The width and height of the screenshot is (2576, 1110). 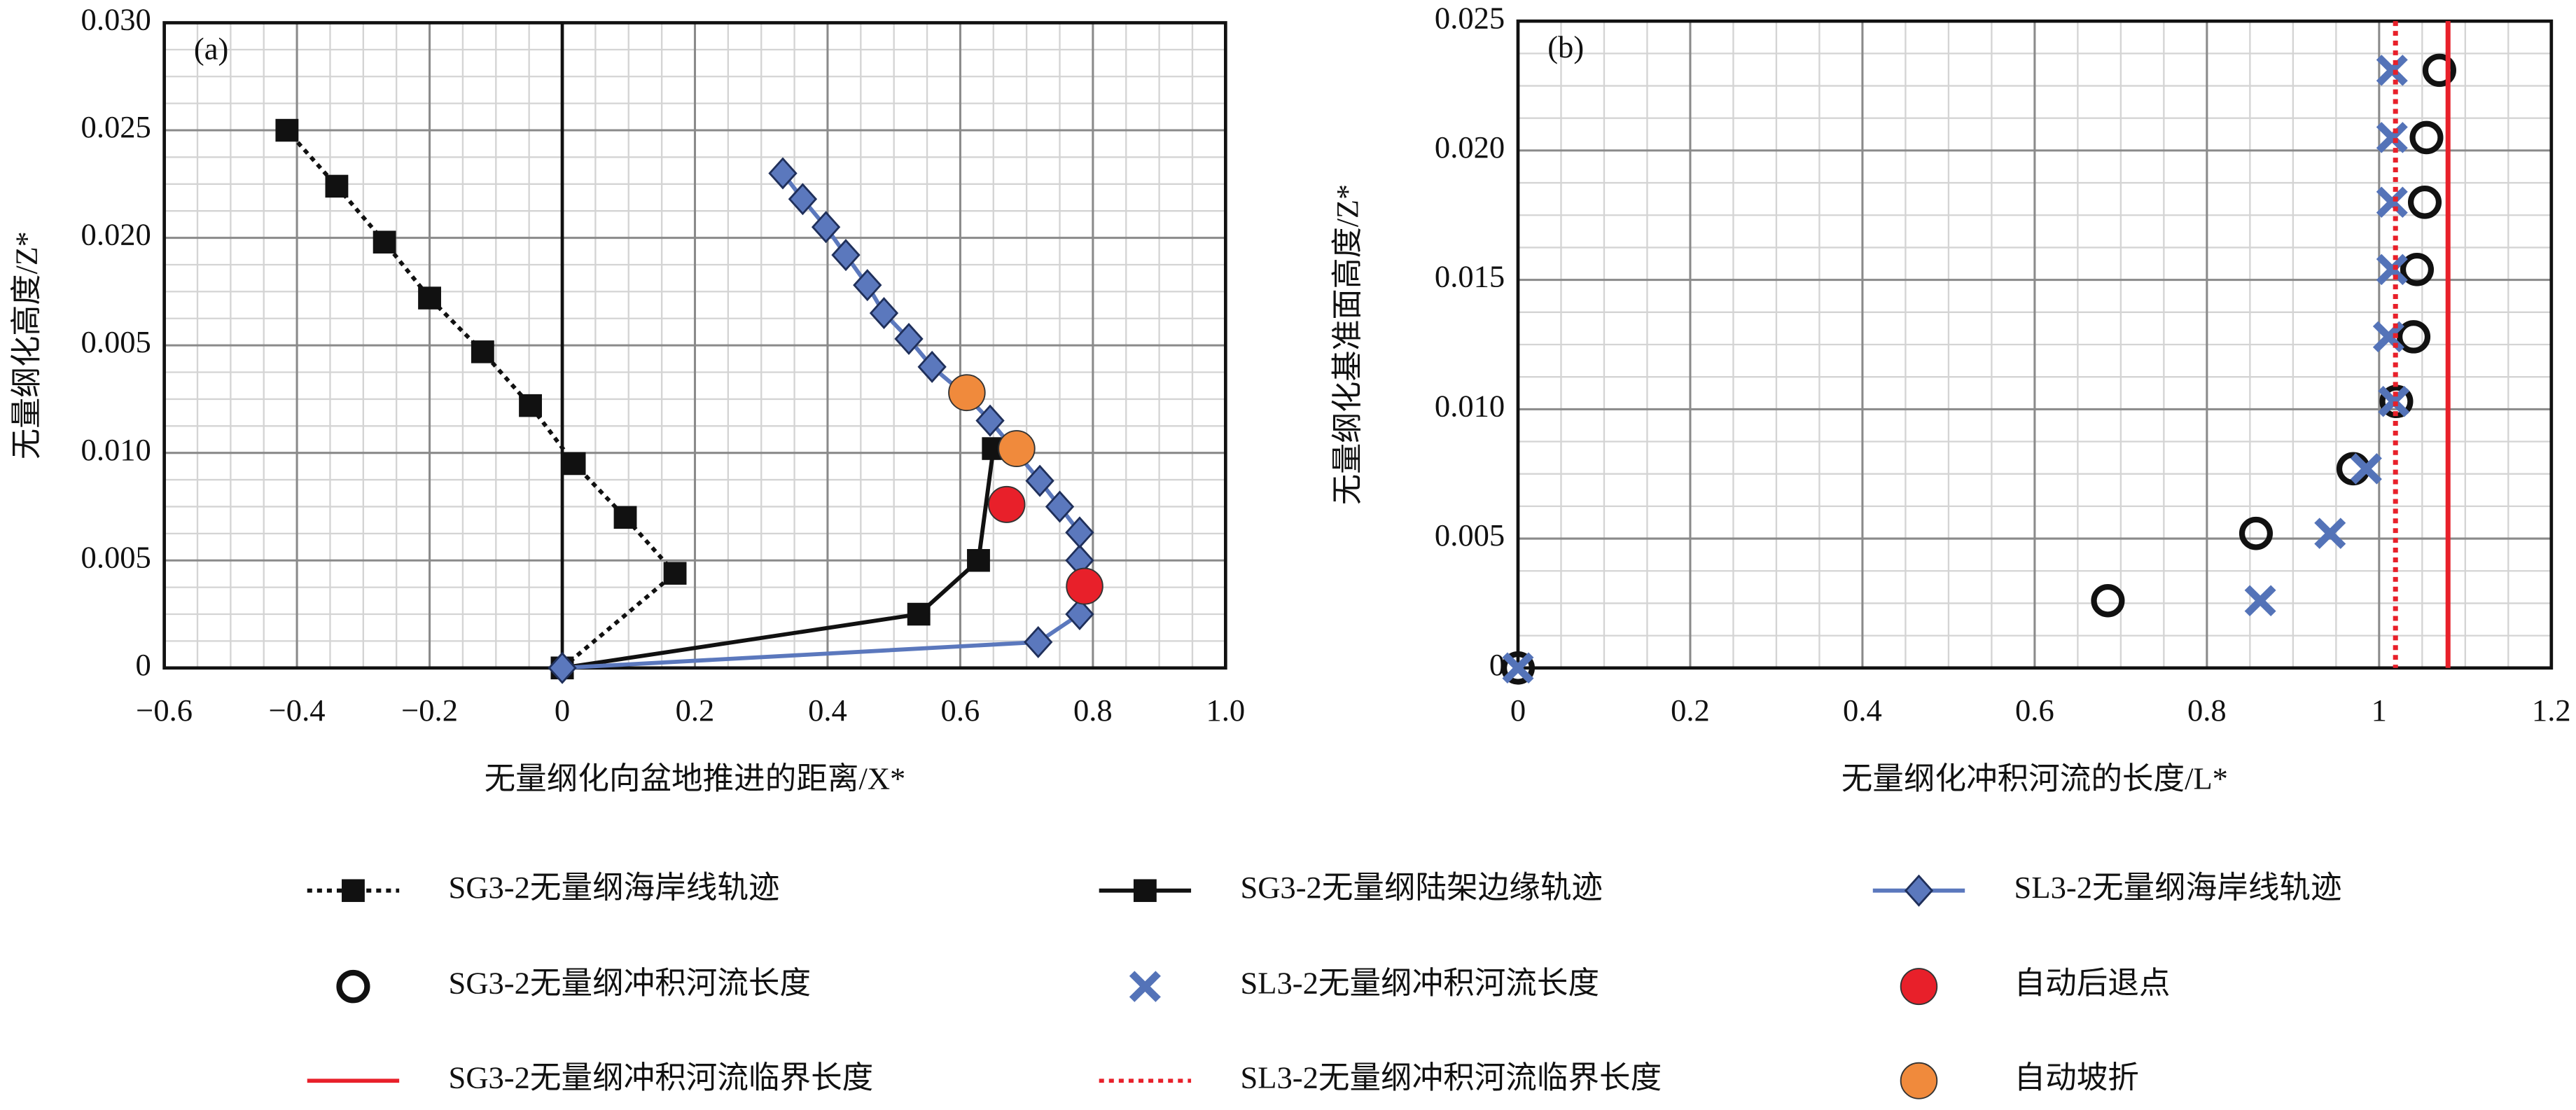 What do you see at coordinates (1225, 710) in the screenshot?
I see `x-tick-label: 1.0` at bounding box center [1225, 710].